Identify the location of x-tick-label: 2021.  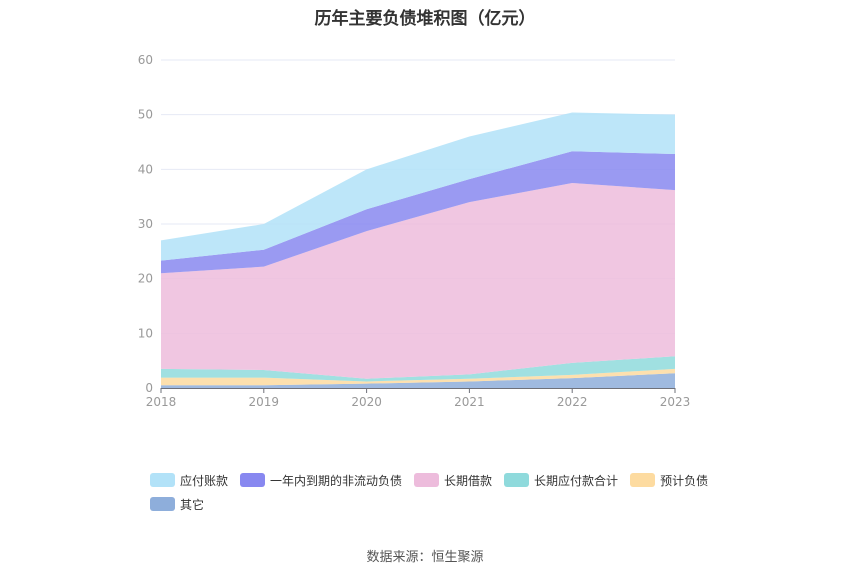
(469, 402).